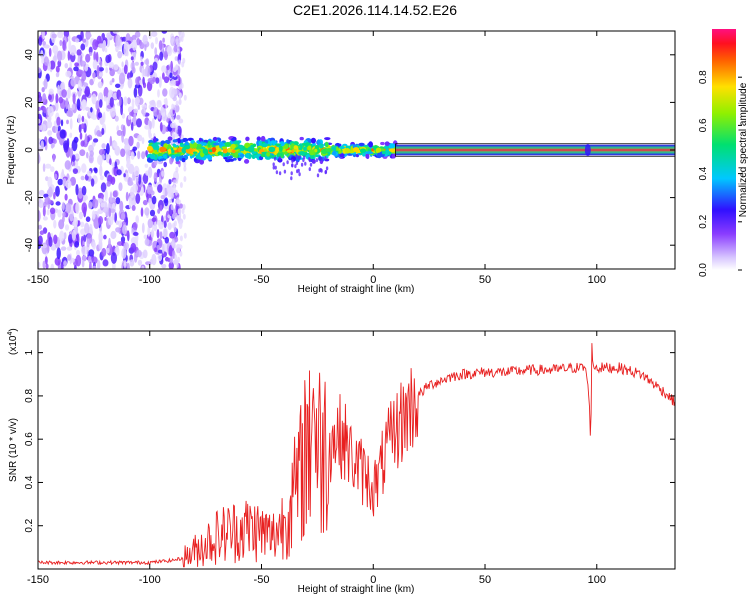  Describe the element at coordinates (262, 580) in the screenshot. I see `x-tick-label: -50` at that location.